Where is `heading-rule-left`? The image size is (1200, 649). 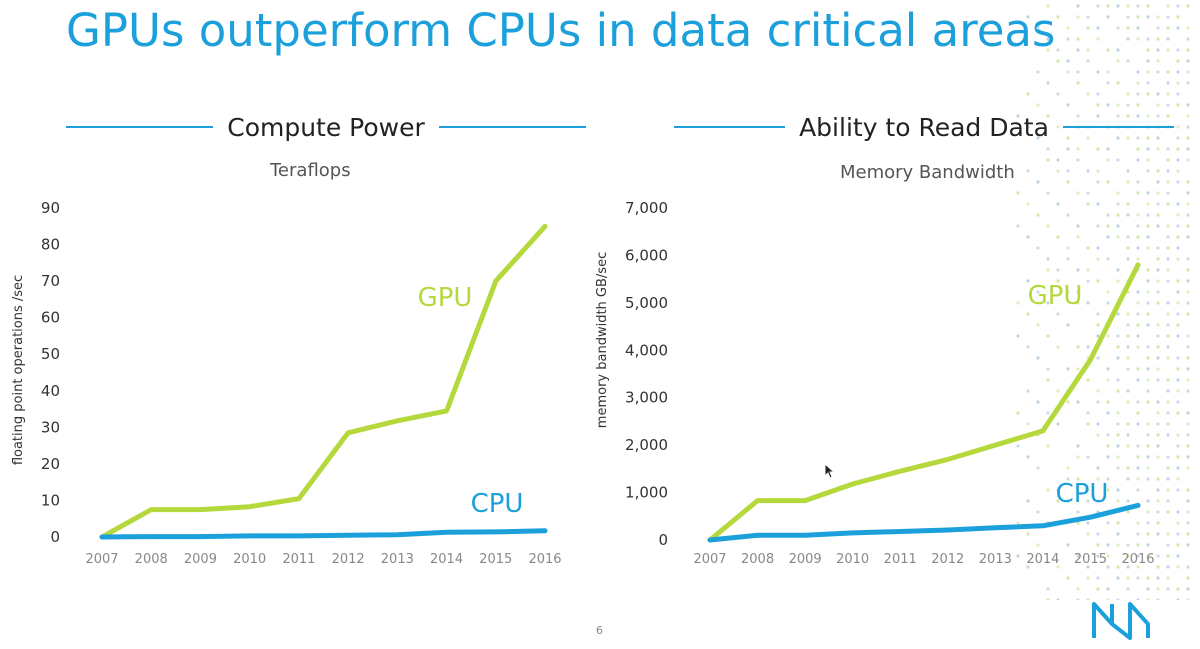 heading-rule-left is located at coordinates (730, 127).